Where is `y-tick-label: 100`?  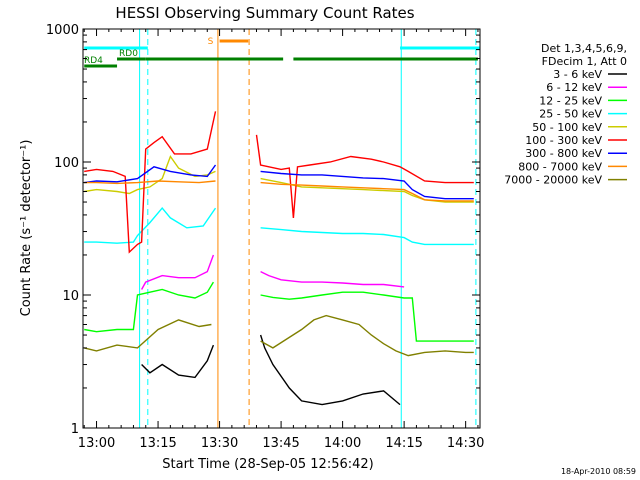
y-tick-label: 100 is located at coordinates (66, 163).